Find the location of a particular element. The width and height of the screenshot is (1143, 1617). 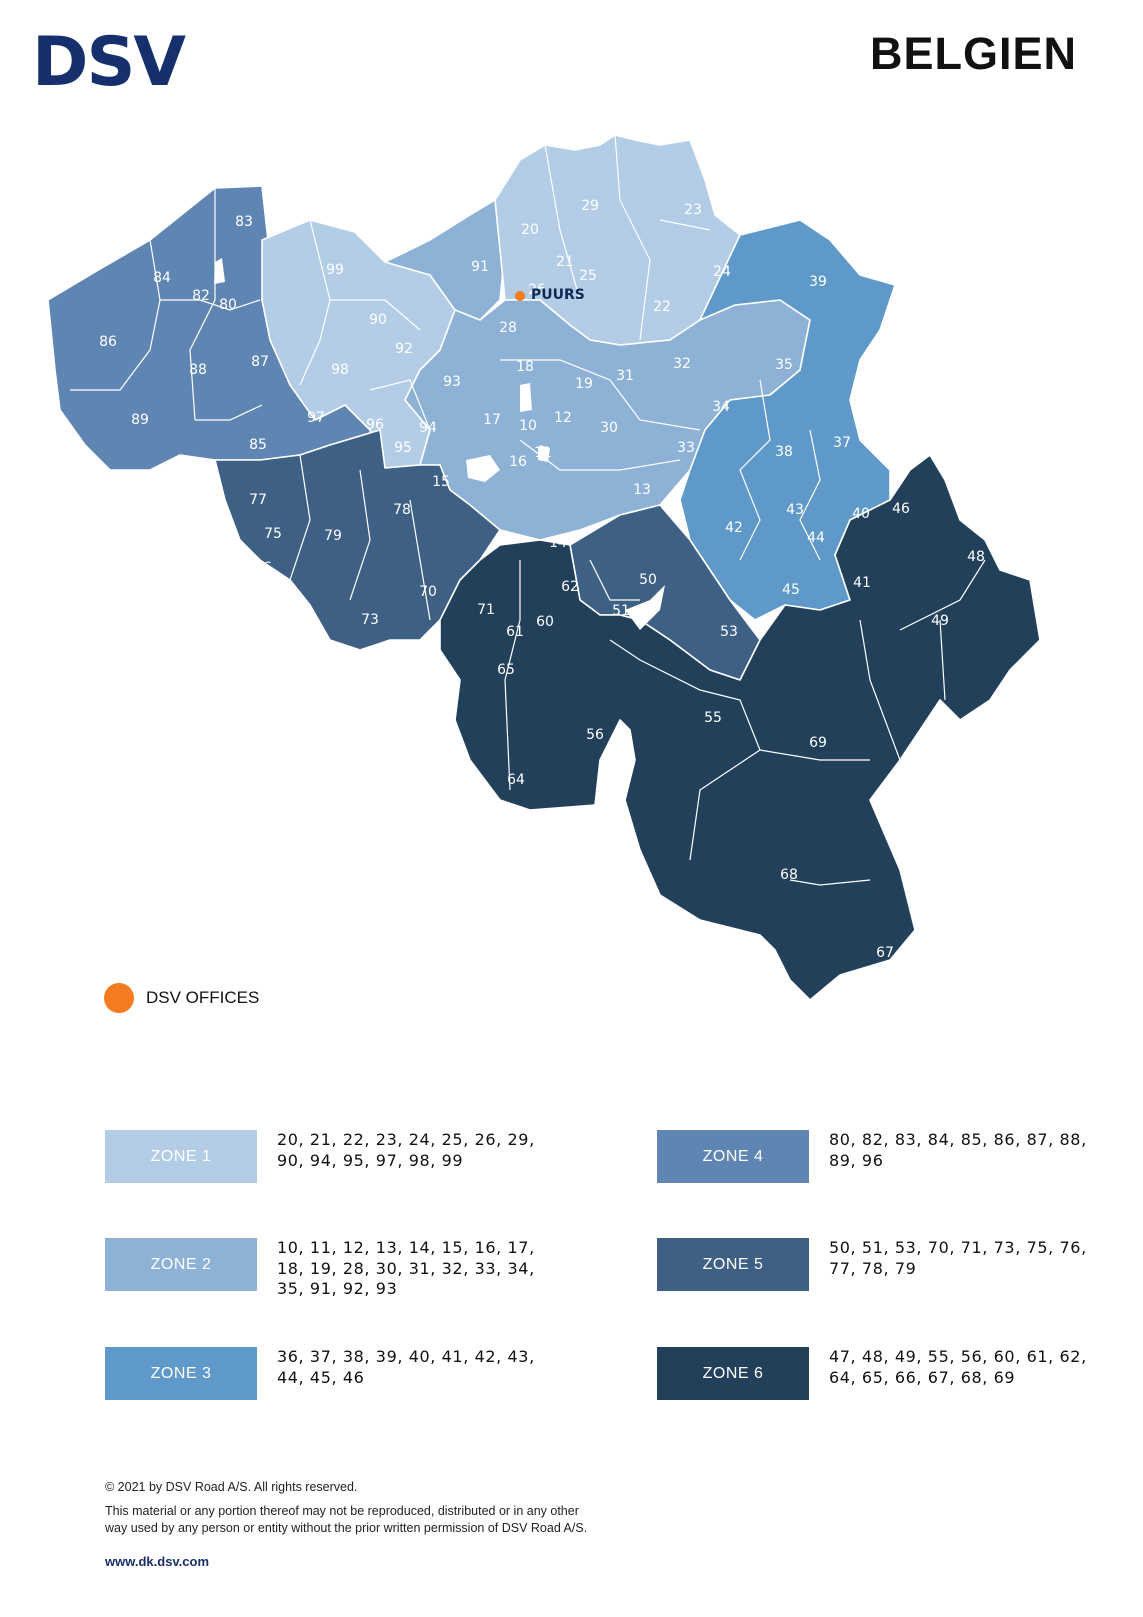

zone-codes: 80, 82, 83, 84, 85, 86, 87, 88, 89, 96 is located at coordinates (958, 1150).